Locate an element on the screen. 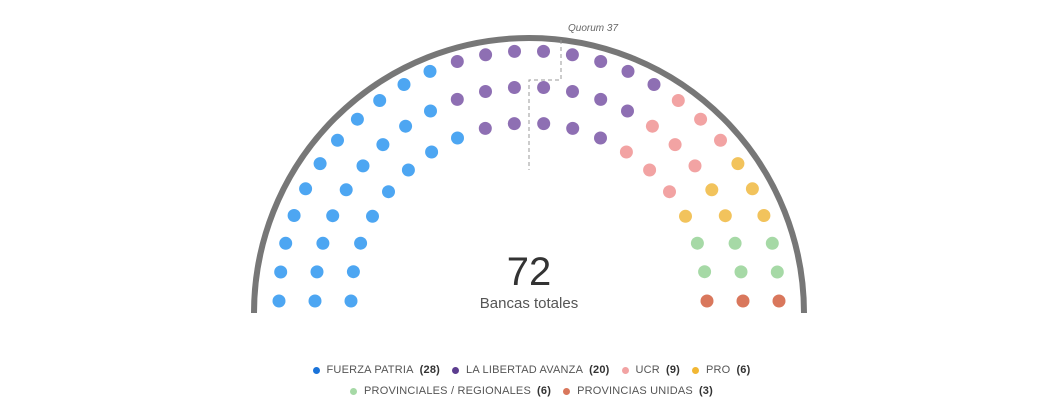 Image resolution: width=1063 pixels, height=415 pixels. legend-item-ucr: UCR (9) is located at coordinates (650, 370).